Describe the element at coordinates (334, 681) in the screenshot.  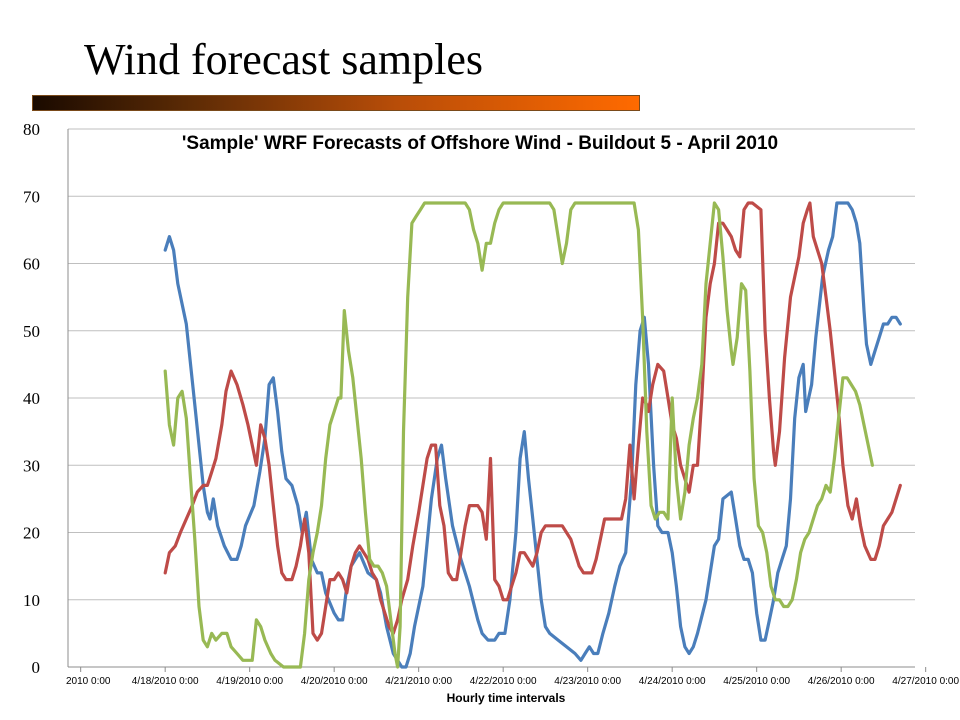
I see `x-tick-label-3: 4/20/2010 0:00` at that location.